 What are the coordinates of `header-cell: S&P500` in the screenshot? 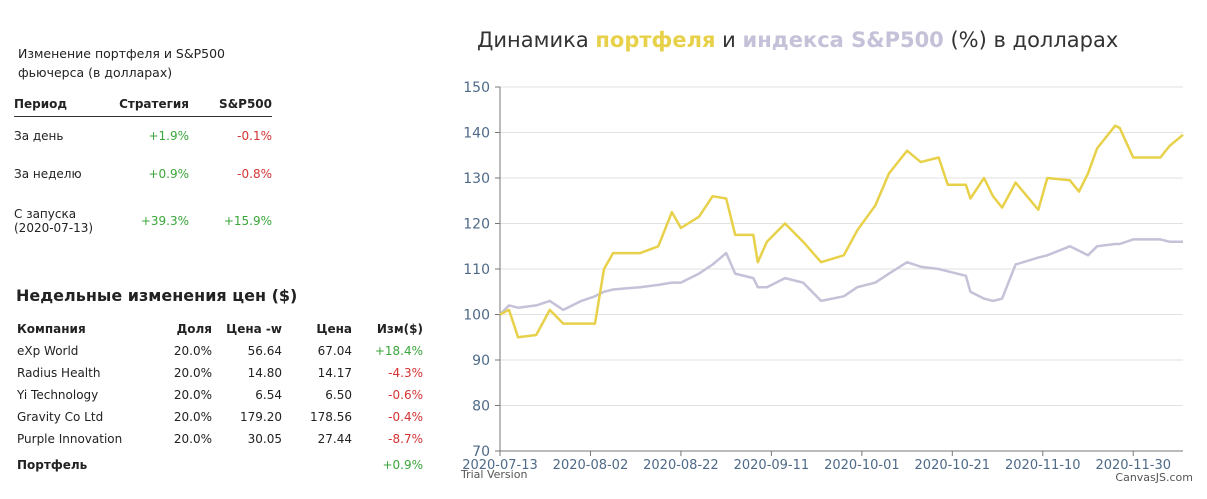 It's located at (230, 104).